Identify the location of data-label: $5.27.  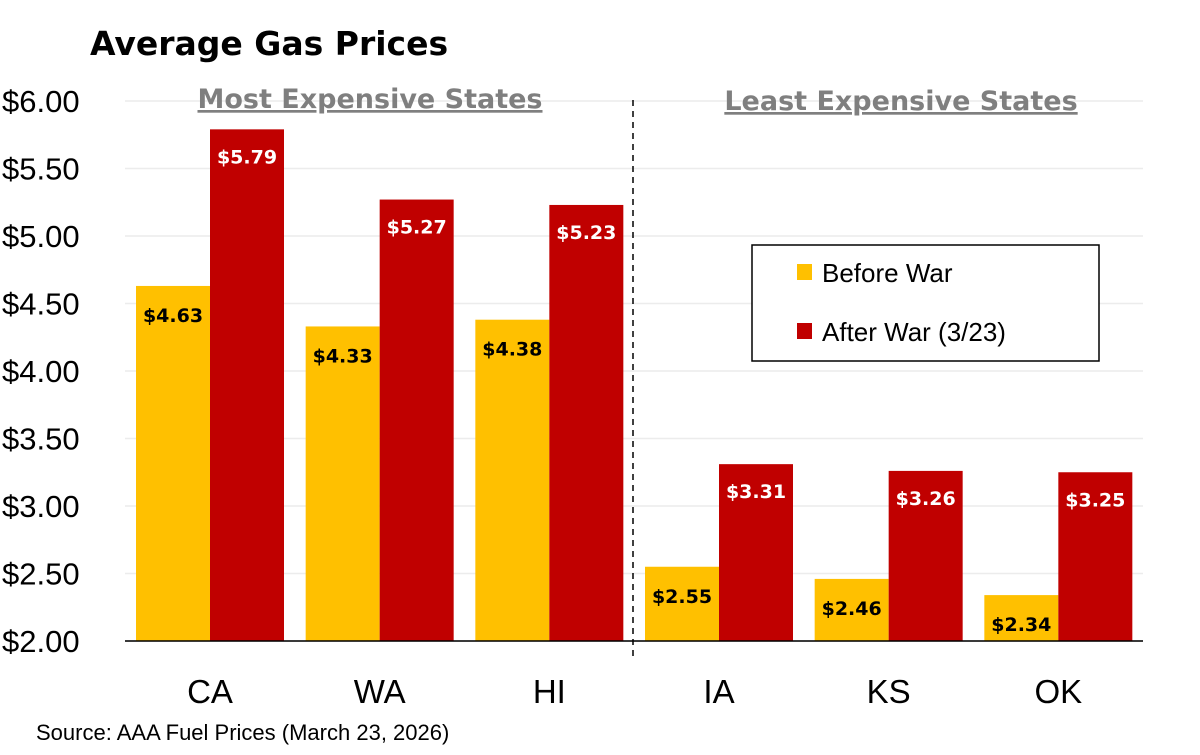
(417, 228).